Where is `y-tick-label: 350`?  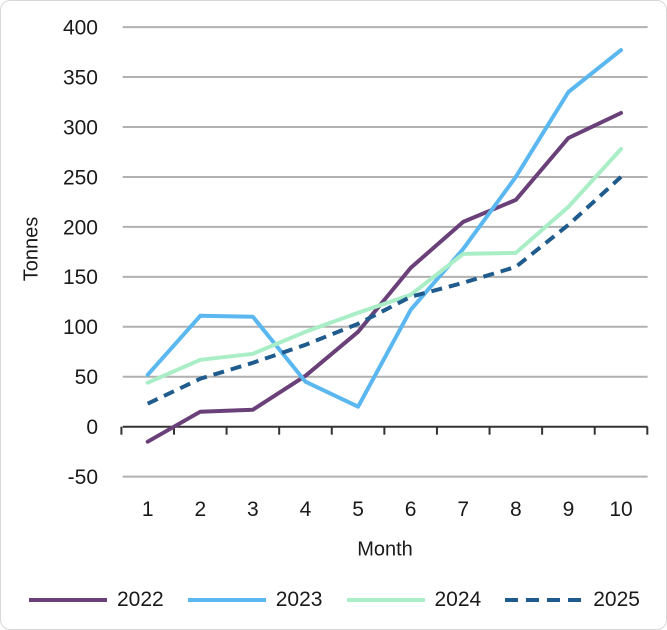
y-tick-label: 350 is located at coordinates (80, 77).